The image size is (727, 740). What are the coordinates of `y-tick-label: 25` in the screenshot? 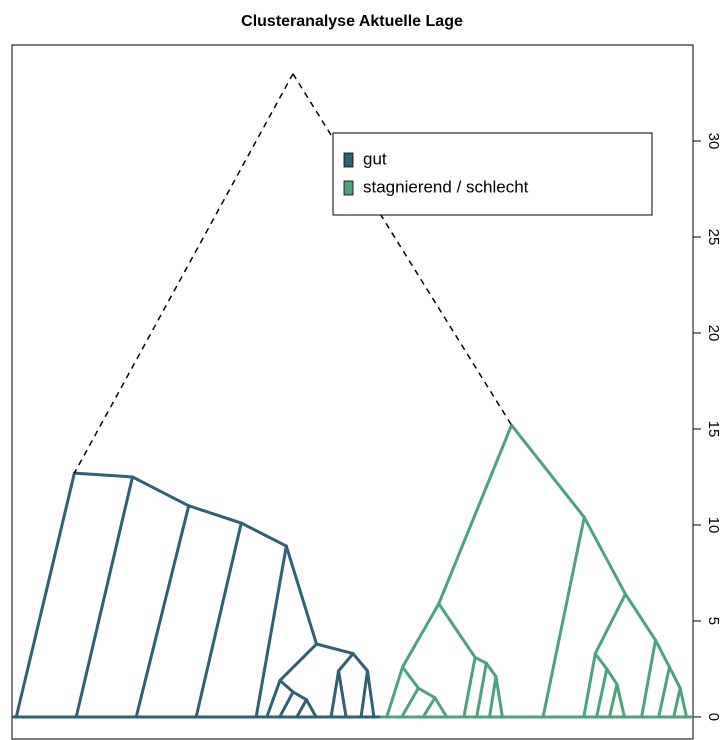 It's located at (713, 237).